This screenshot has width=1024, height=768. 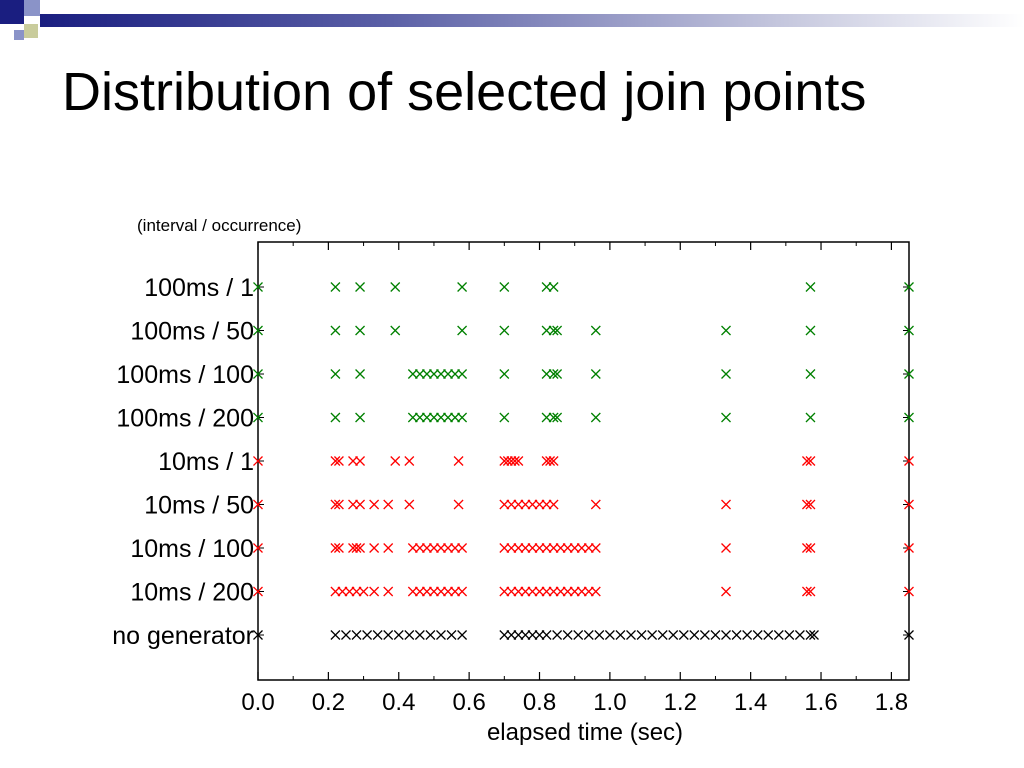 What do you see at coordinates (199, 288) in the screenshot?
I see `series-label: 100ms / 1` at bounding box center [199, 288].